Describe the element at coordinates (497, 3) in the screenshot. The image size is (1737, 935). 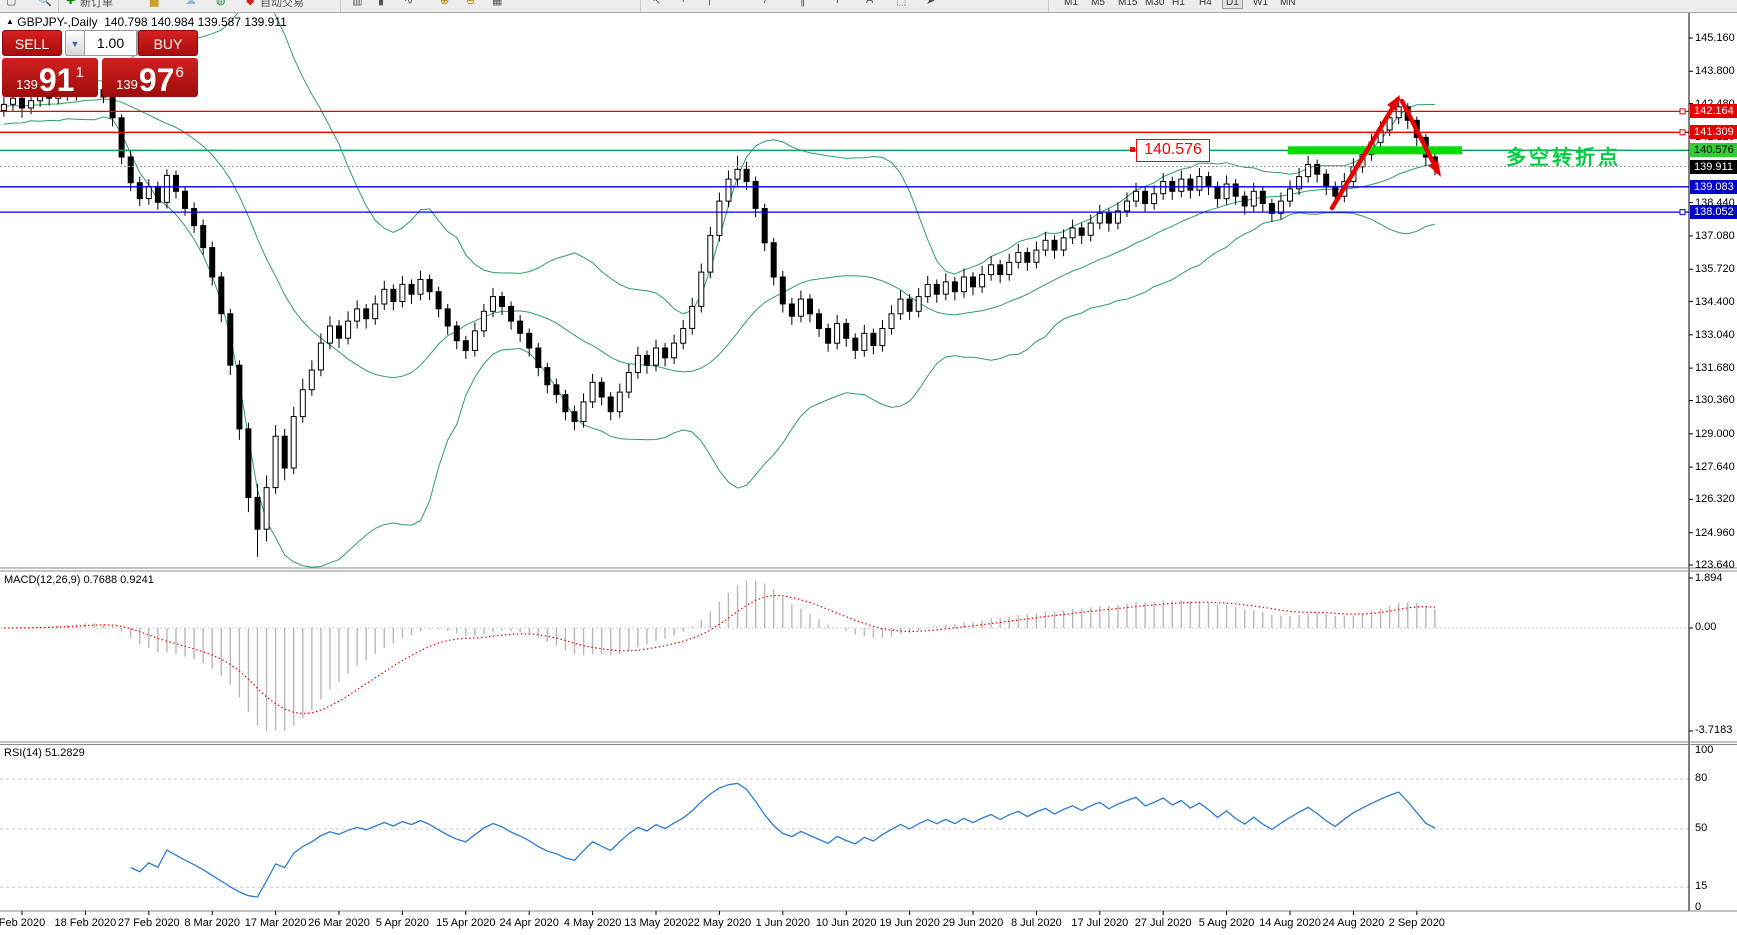
I see `tile-windows-icon: ▦` at that location.